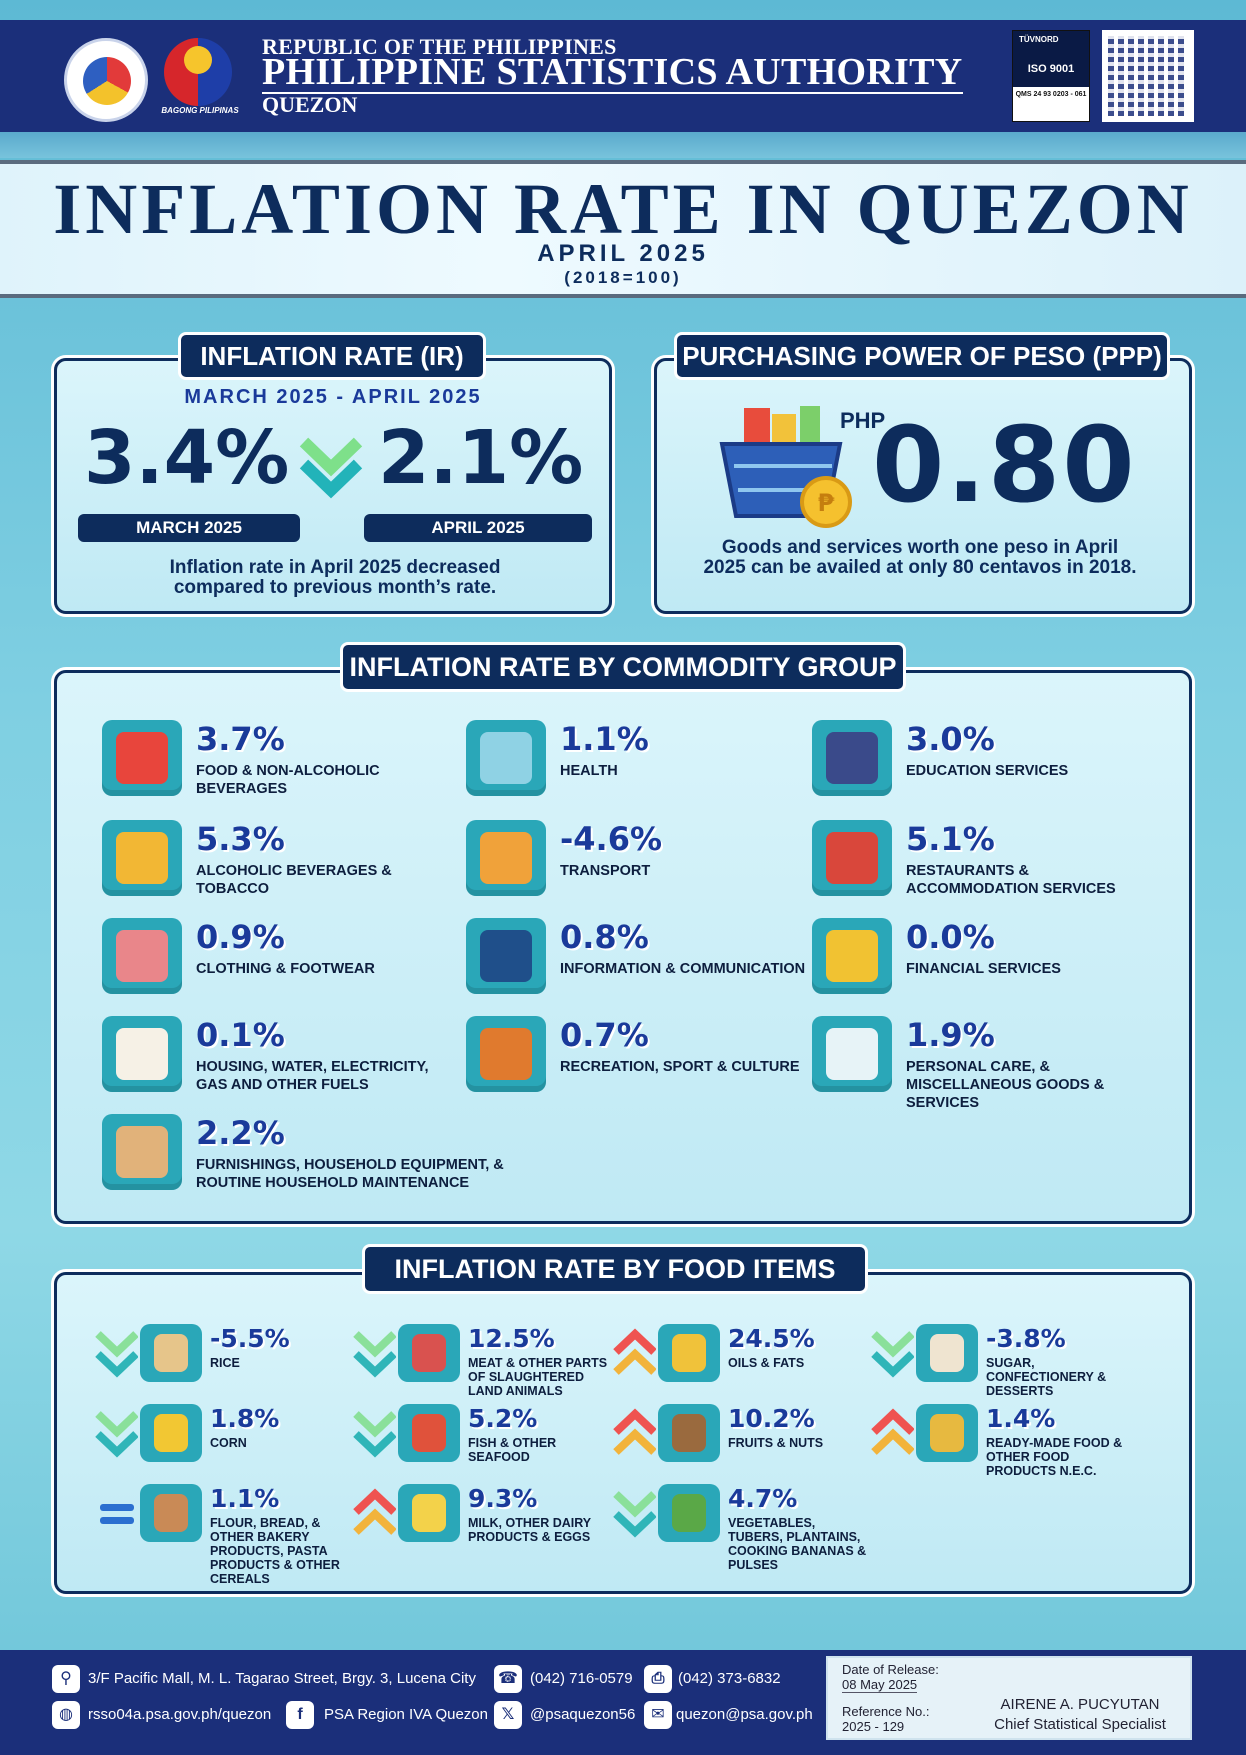  What do you see at coordinates (503, 1498) in the screenshot?
I see `food-value: 9.3%` at bounding box center [503, 1498].